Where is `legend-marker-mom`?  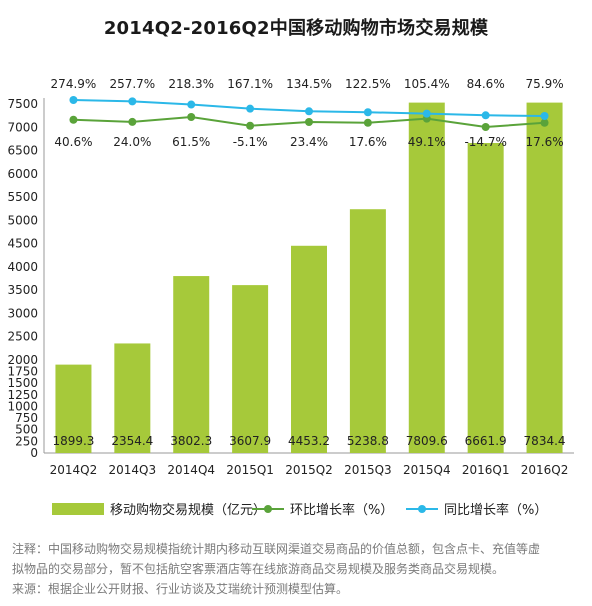 legend-marker-mom is located at coordinates (268, 509).